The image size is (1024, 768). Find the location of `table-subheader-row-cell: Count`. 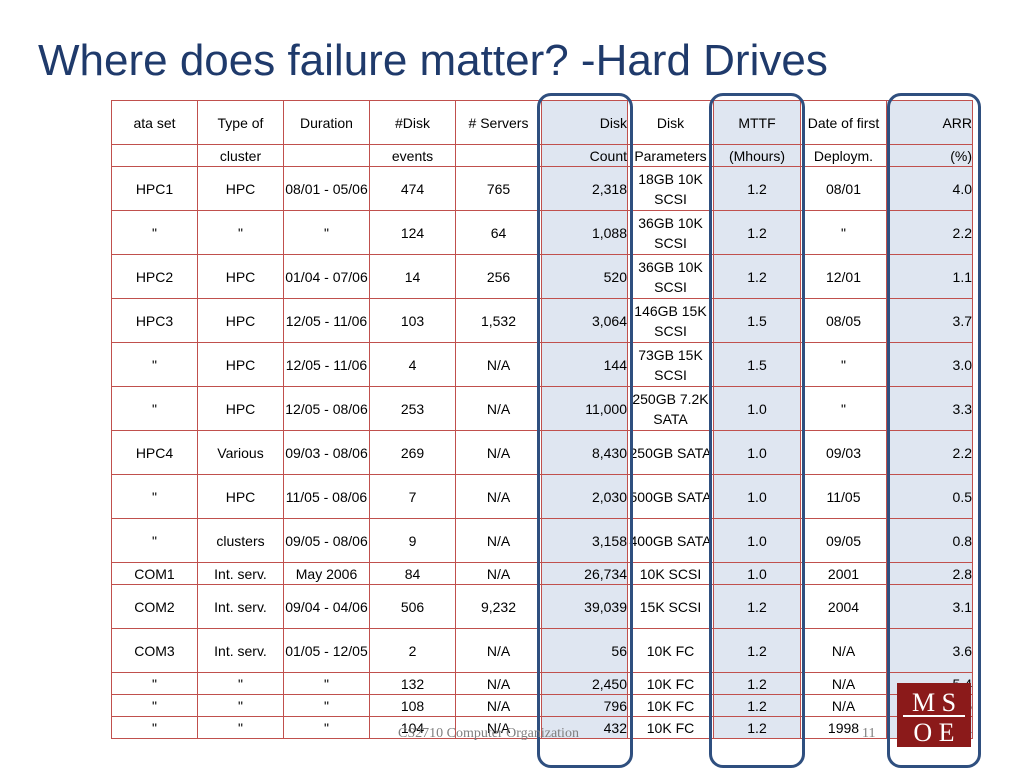

table-subheader-row-cell: Count is located at coordinates (584, 155).